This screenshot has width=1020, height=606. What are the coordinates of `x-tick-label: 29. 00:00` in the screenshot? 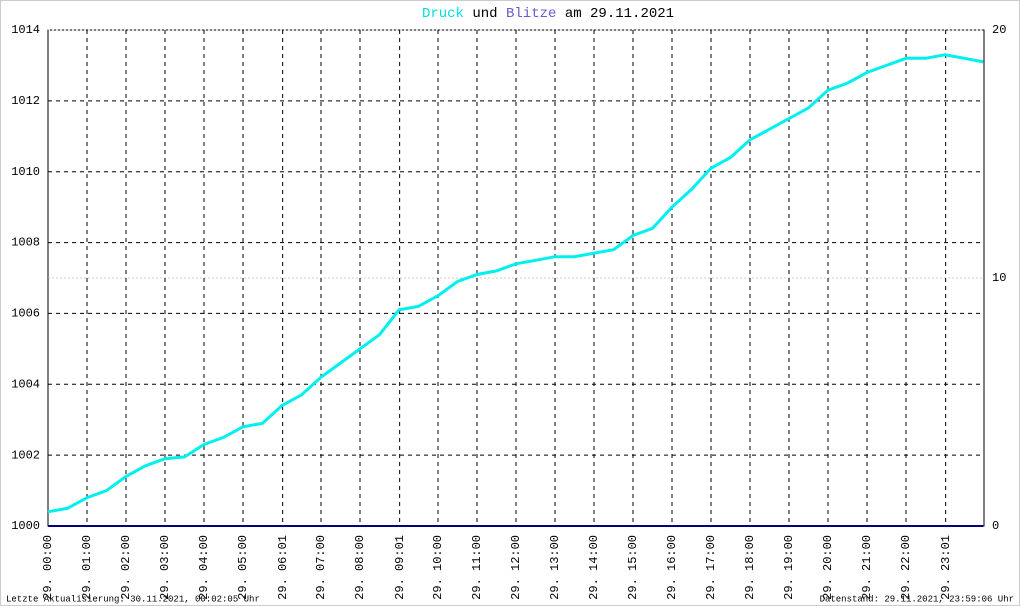 It's located at (48, 567).